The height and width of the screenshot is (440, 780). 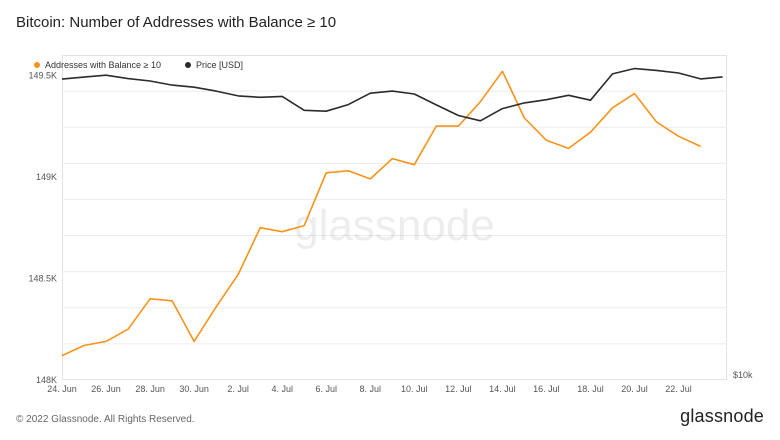 I want to click on x-tick-label: 28. Jun, so click(x=150, y=389).